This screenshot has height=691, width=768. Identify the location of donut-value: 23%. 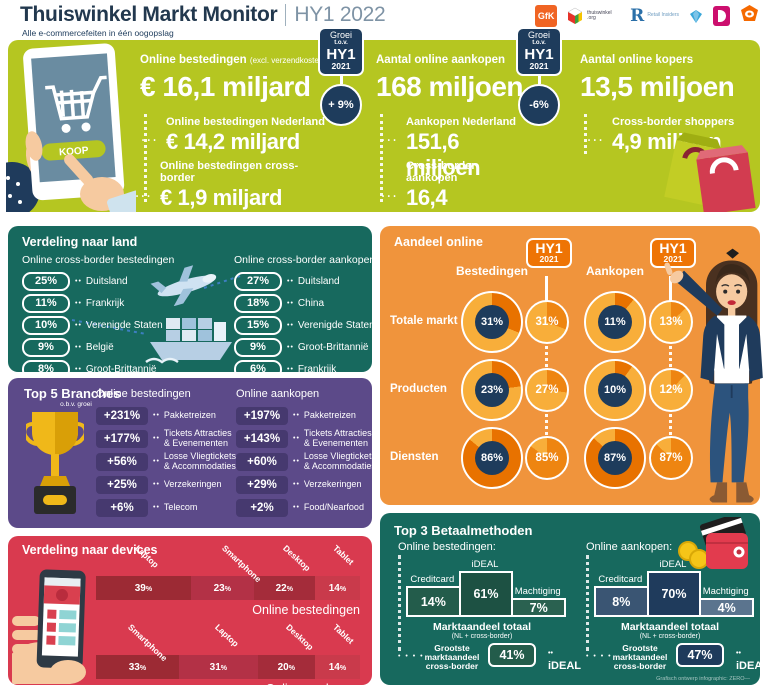
(492, 390).